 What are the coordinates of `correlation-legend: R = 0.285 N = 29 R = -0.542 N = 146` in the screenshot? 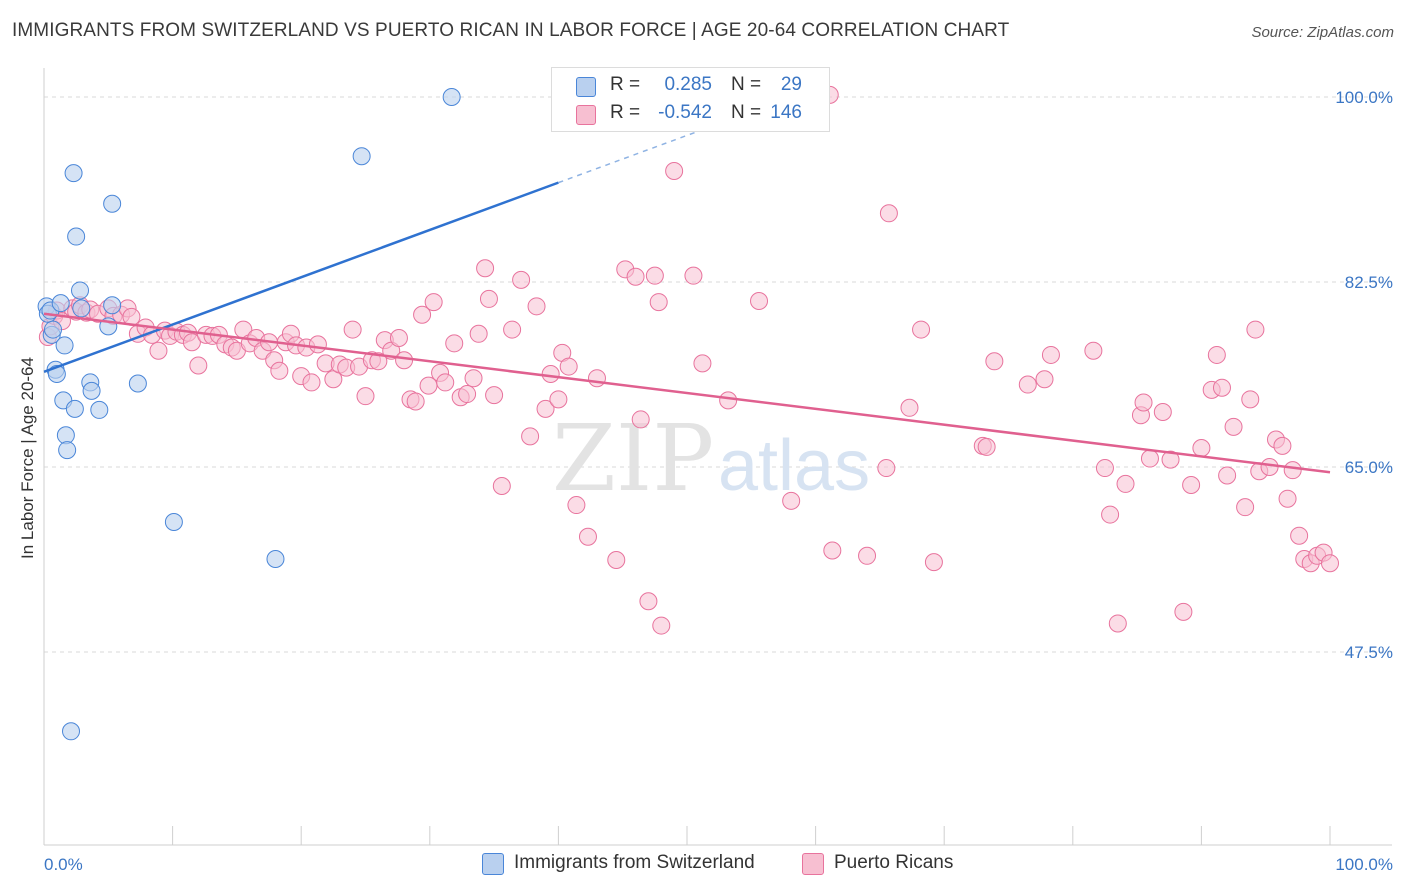 It's located at (690, 99).